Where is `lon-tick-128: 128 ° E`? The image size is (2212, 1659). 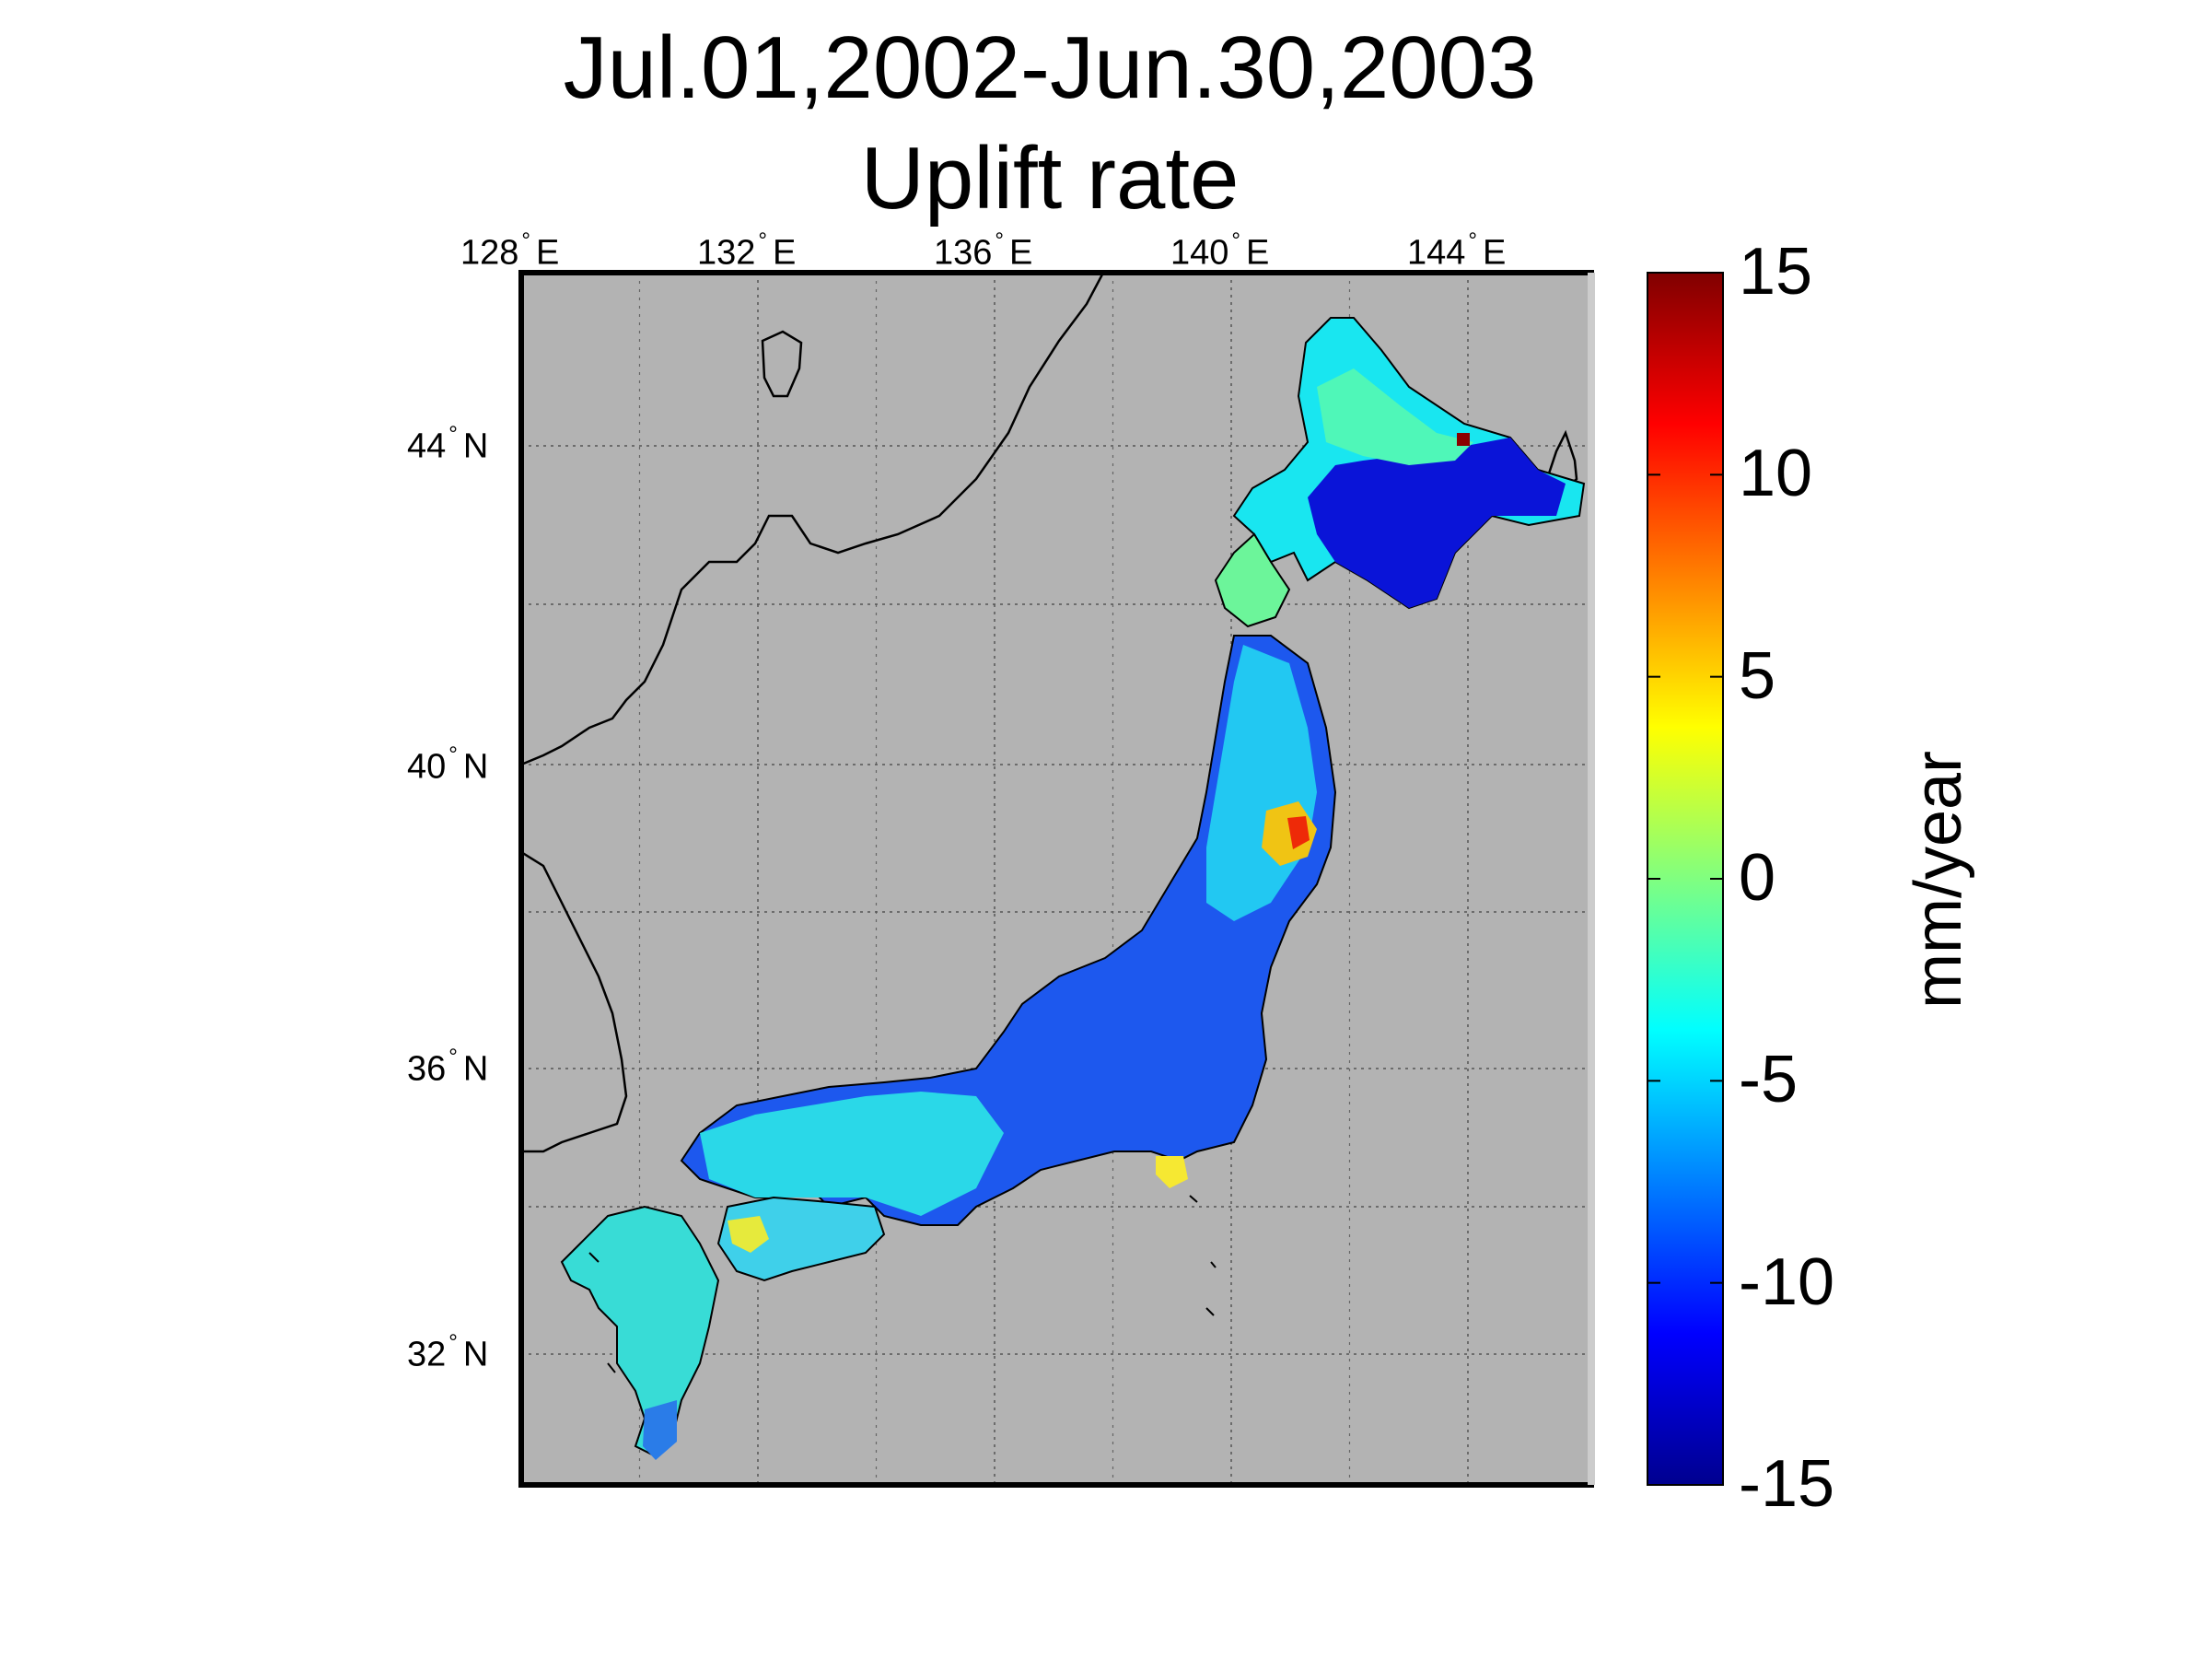 lon-tick-128: 128 ° E is located at coordinates (510, 251).